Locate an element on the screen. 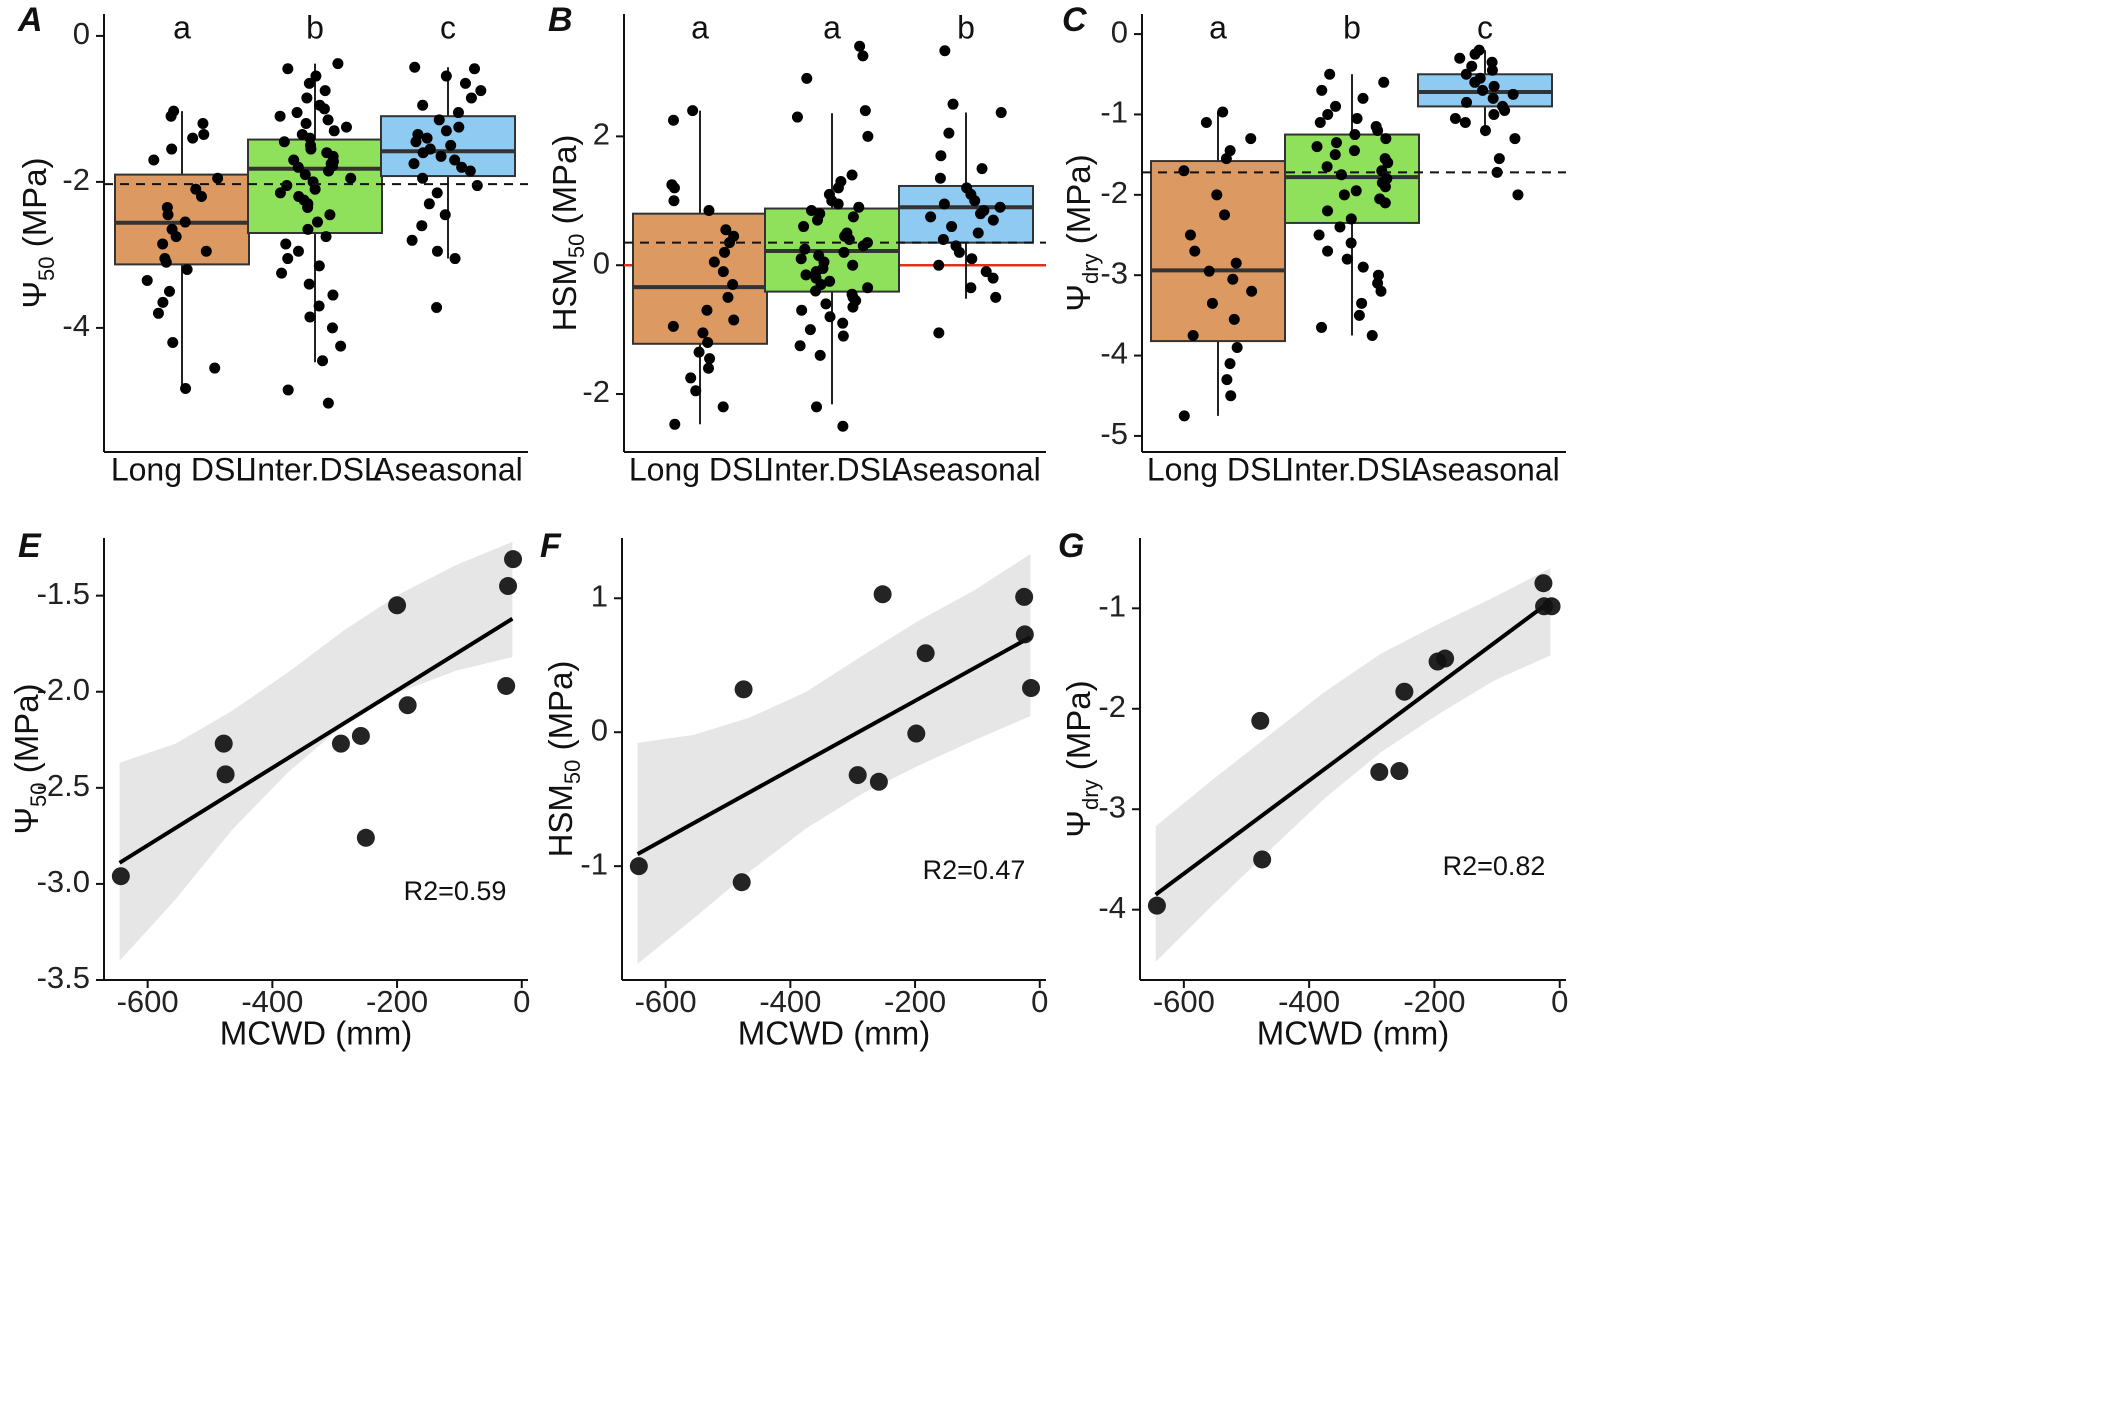  significance-letter: a is located at coordinates (832, 27).